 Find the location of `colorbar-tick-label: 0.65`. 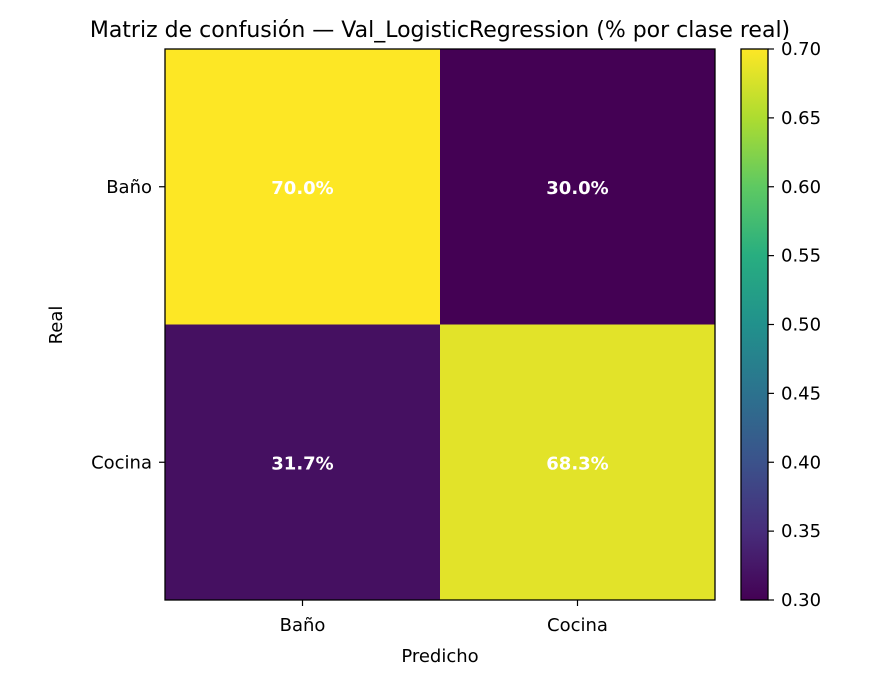

colorbar-tick-label: 0.65 is located at coordinates (801, 118).